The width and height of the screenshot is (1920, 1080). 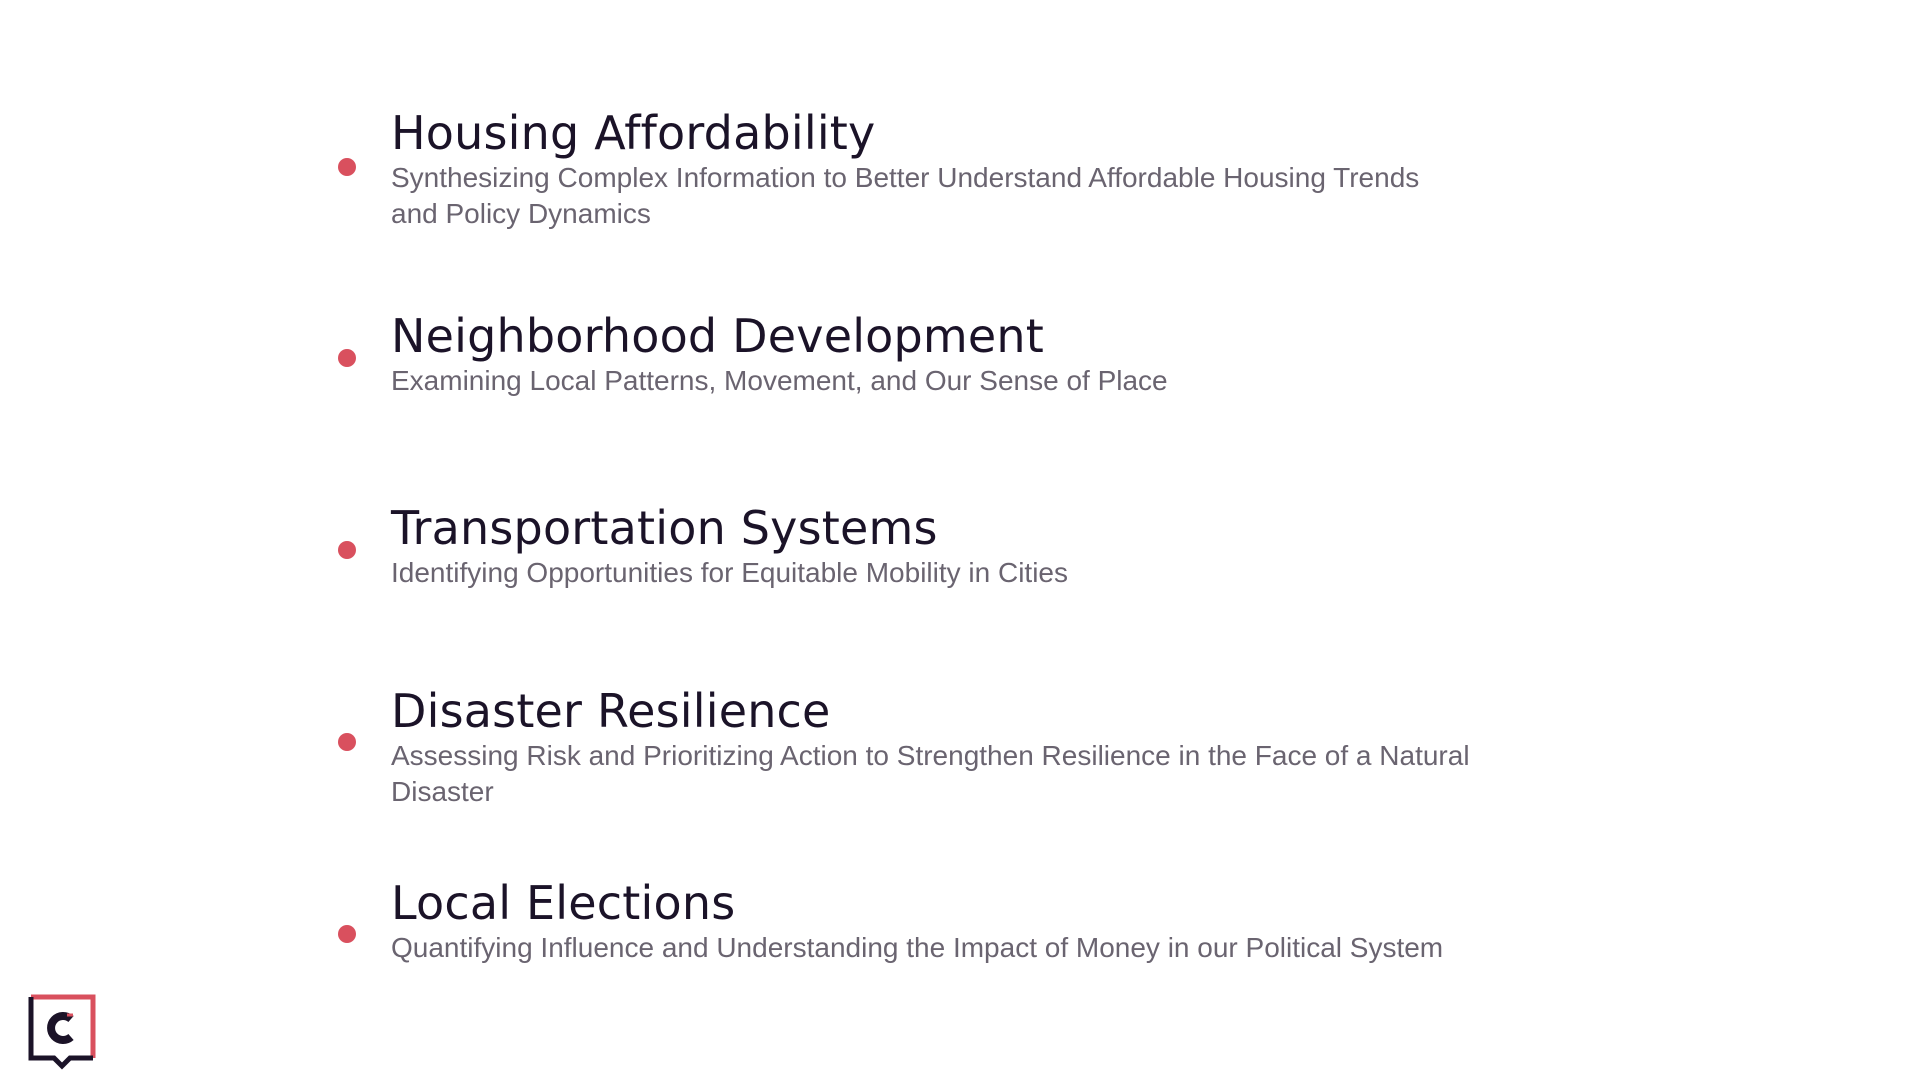 I want to click on topic-title: Disaster Resilience, so click(x=611, y=711).